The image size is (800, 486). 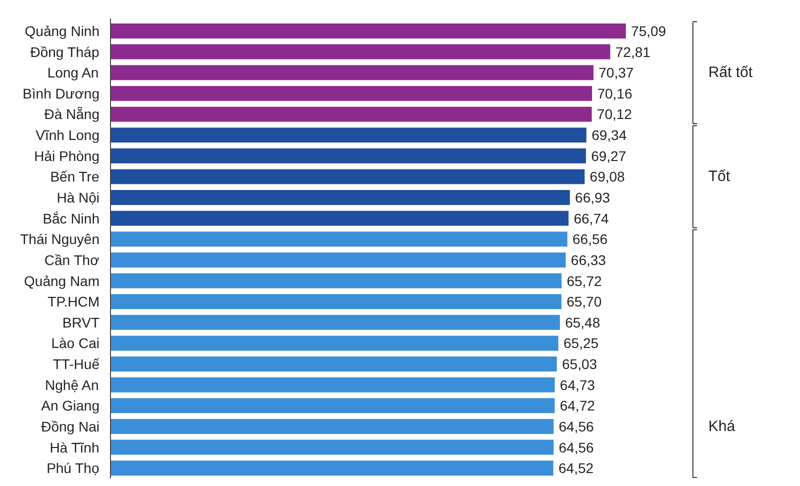 What do you see at coordinates (65, 52) in the screenshot?
I see `y-tick-label: Đồng Tháp` at bounding box center [65, 52].